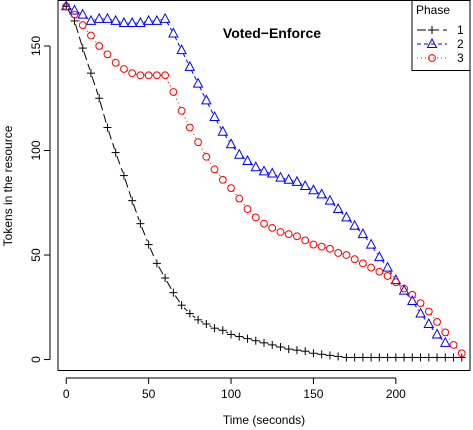  Describe the element at coordinates (440, 58) in the screenshot. I see `legend-item-3: 3` at that location.